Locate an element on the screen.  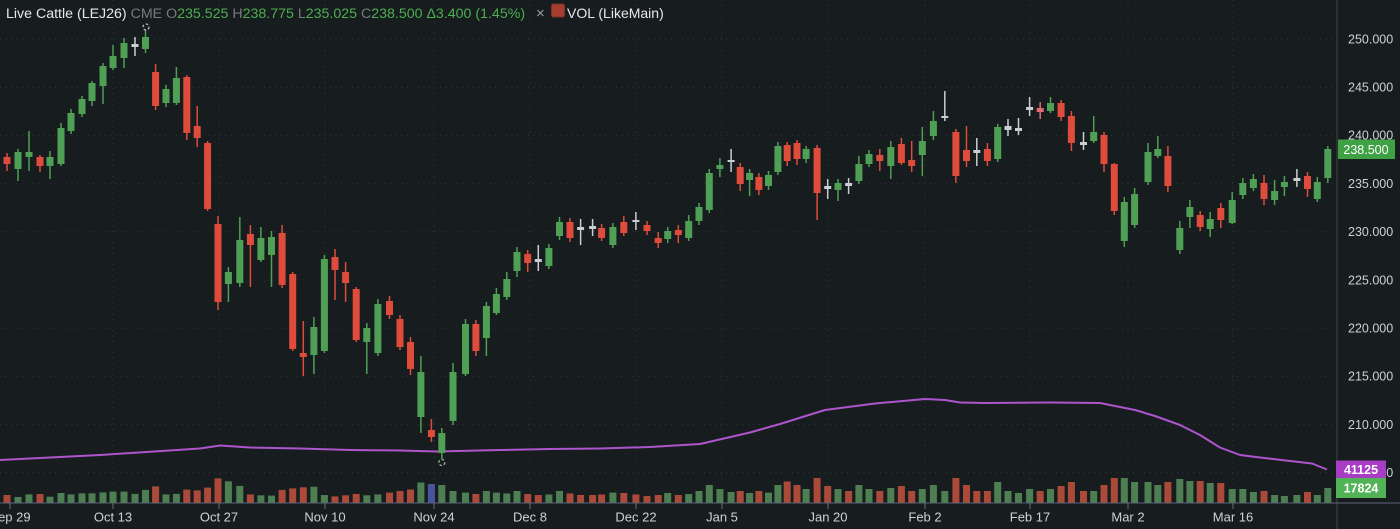
svg-text: 245.000 is located at coordinates (1370, 88).